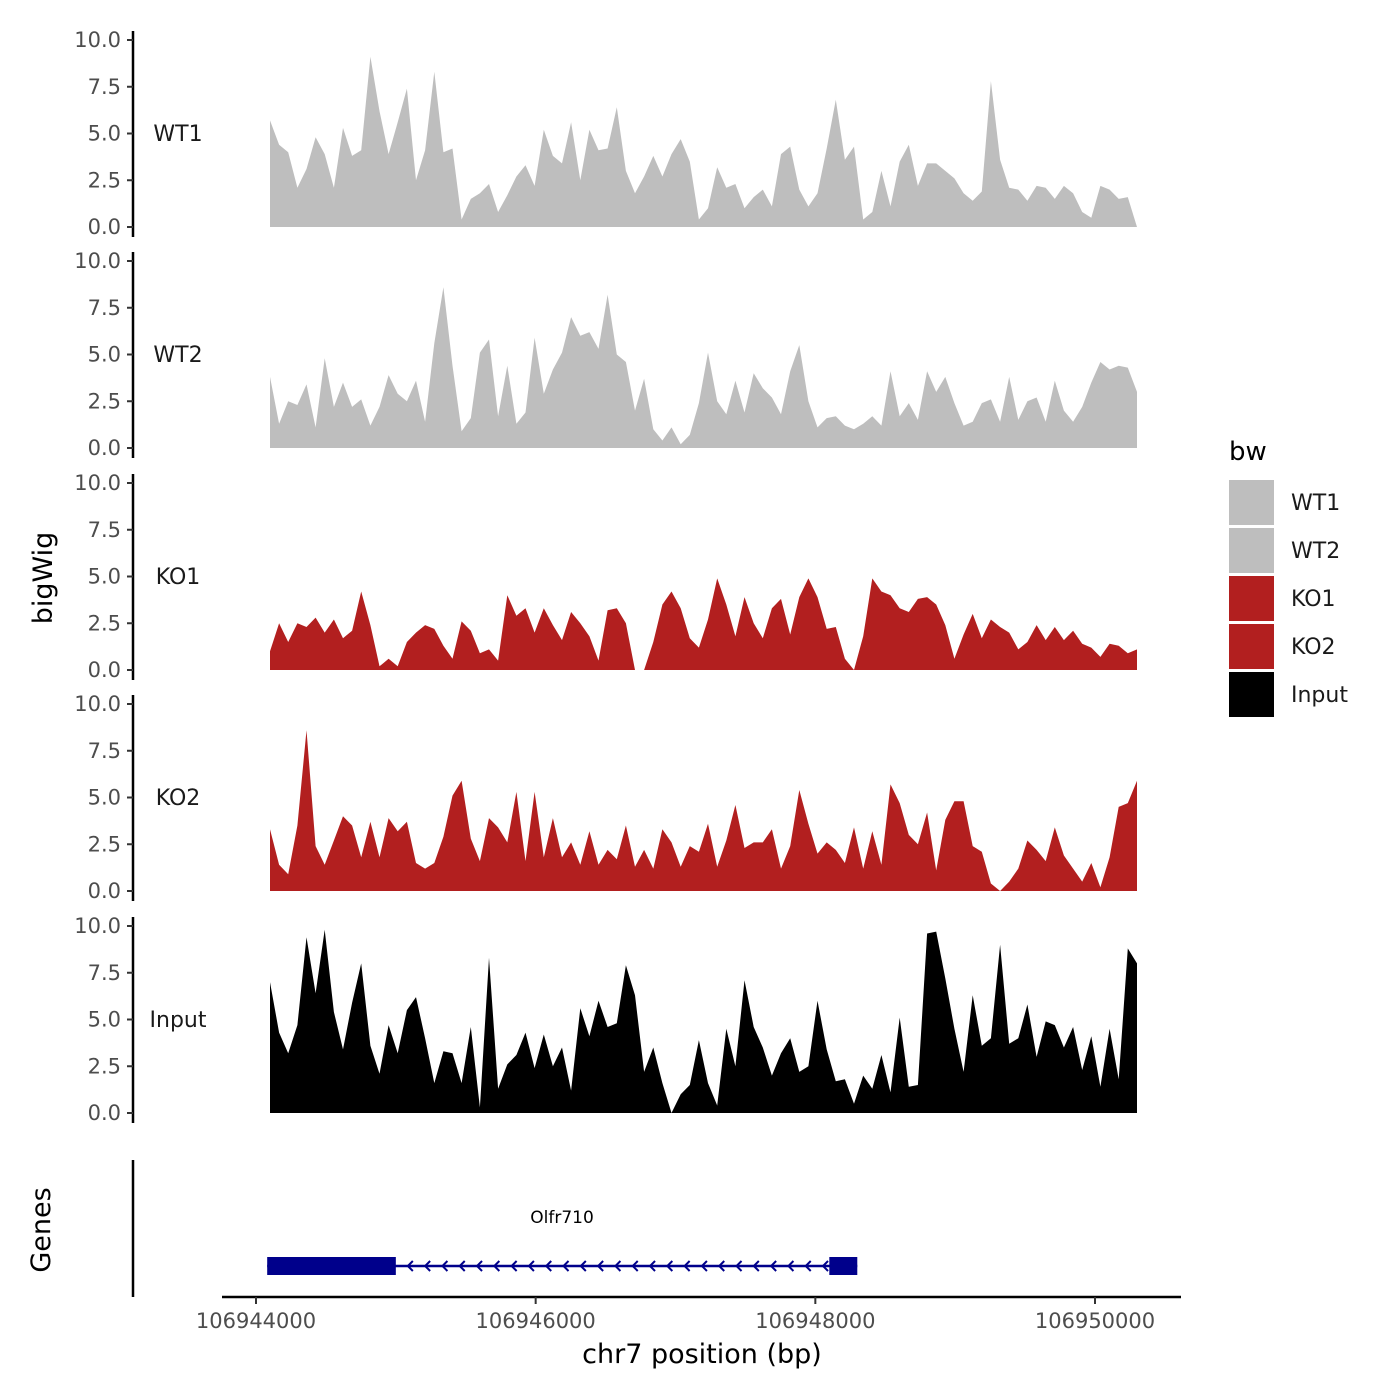 The image size is (1400, 1400). I want to click on track-wt2: 0.0 2.5 5.0 7.5 10.0 WT2, so click(605, 354).